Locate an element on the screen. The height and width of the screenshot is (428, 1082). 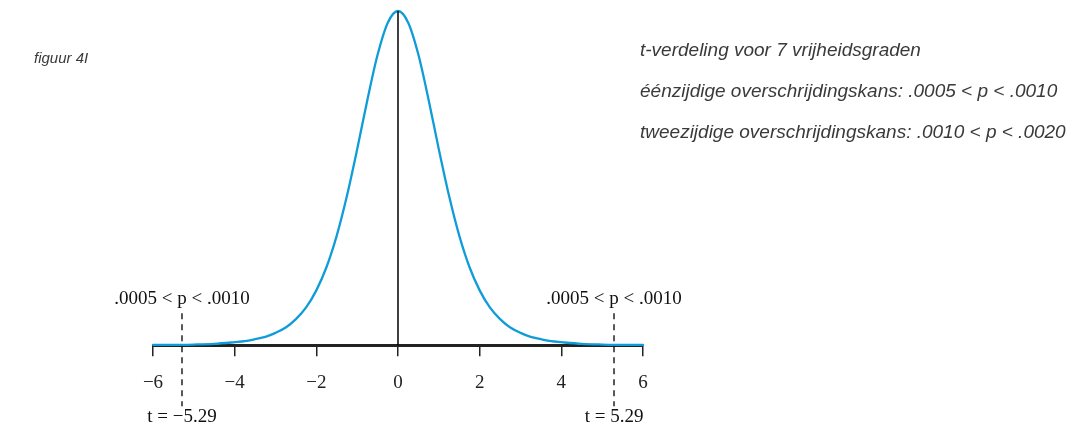
annotation: tweezijdige overschrijdingskans: .0010 < p < .0020 is located at coordinates (853, 132).